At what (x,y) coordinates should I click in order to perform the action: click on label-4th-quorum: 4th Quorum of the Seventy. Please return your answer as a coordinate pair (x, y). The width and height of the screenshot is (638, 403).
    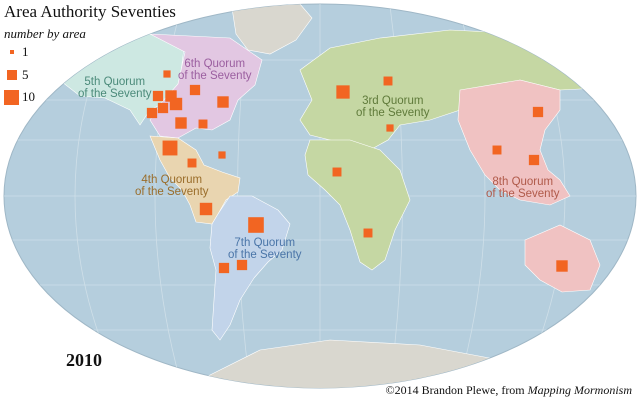
    Looking at the image, I should click on (172, 186).